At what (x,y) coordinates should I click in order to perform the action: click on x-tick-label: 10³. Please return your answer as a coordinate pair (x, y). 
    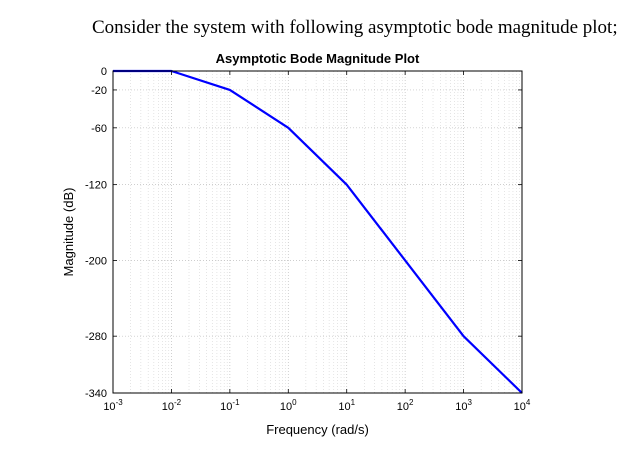
    Looking at the image, I should click on (463, 405).